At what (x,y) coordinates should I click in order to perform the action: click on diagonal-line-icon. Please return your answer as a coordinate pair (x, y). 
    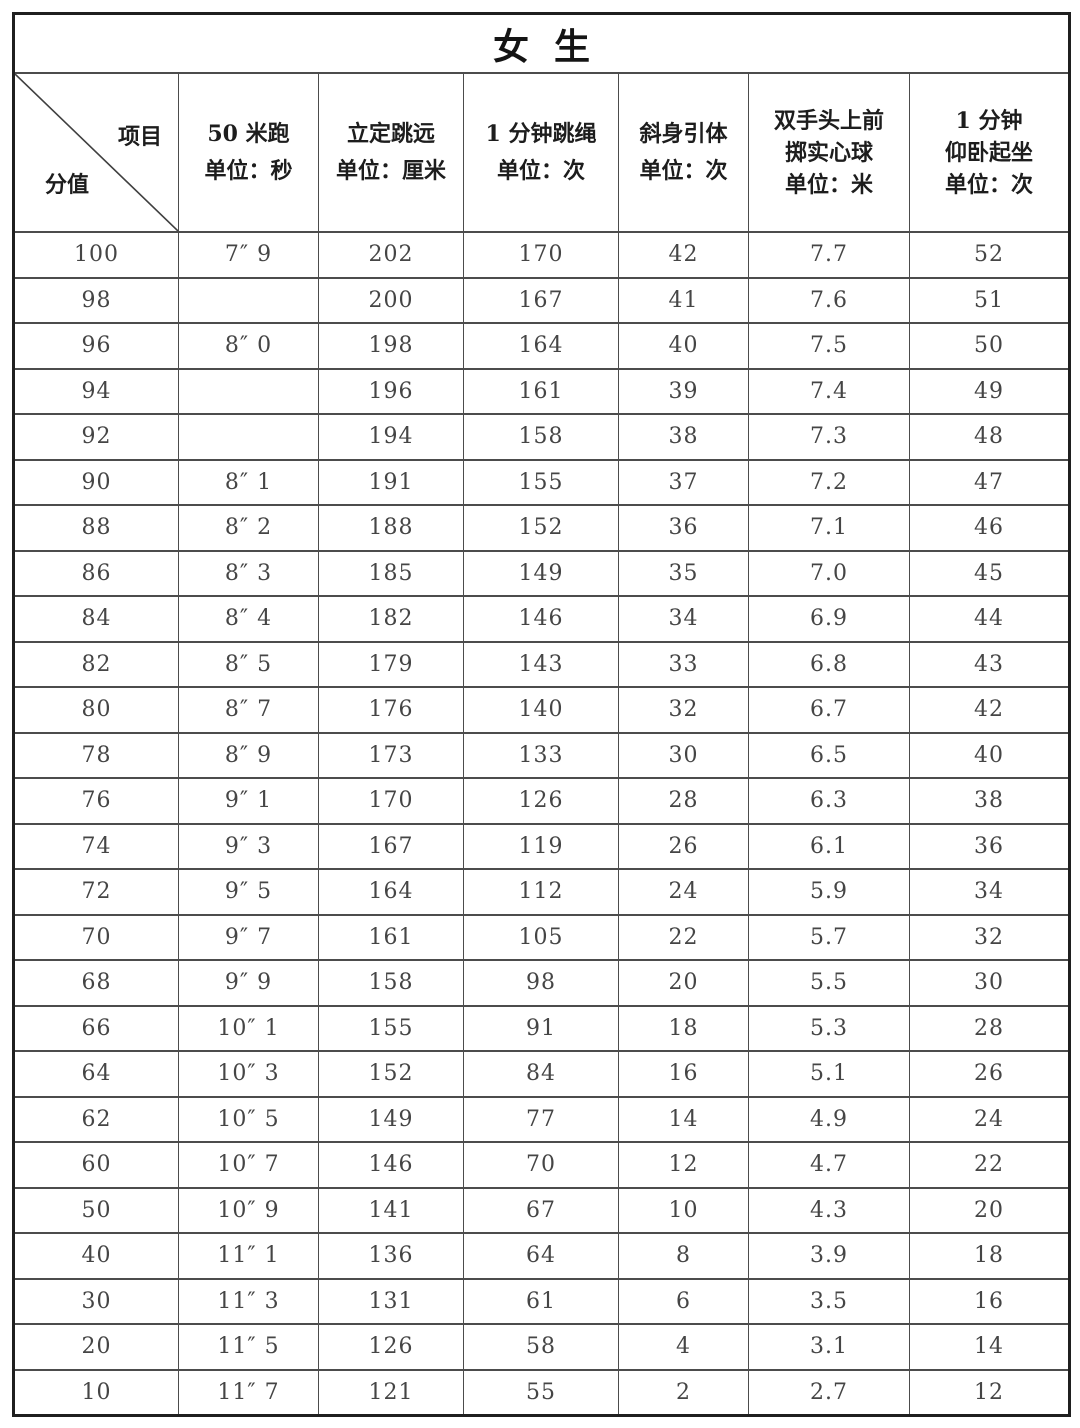
    Looking at the image, I should click on (96, 152).